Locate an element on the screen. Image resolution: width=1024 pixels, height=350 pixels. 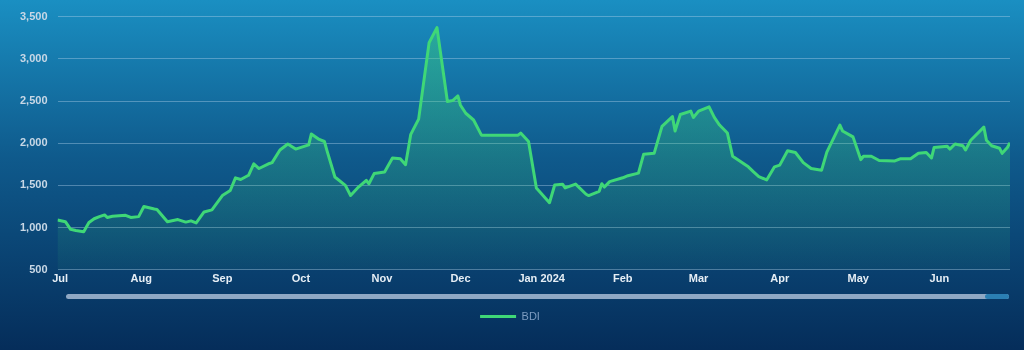
x-tick-label: Feb is located at coordinates (622, 278).